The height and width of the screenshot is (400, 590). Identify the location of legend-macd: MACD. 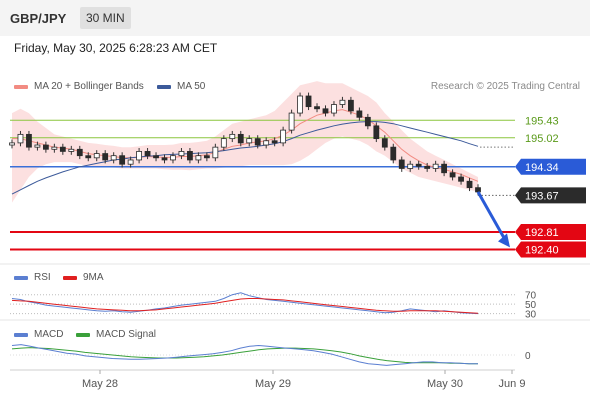
(38, 334).